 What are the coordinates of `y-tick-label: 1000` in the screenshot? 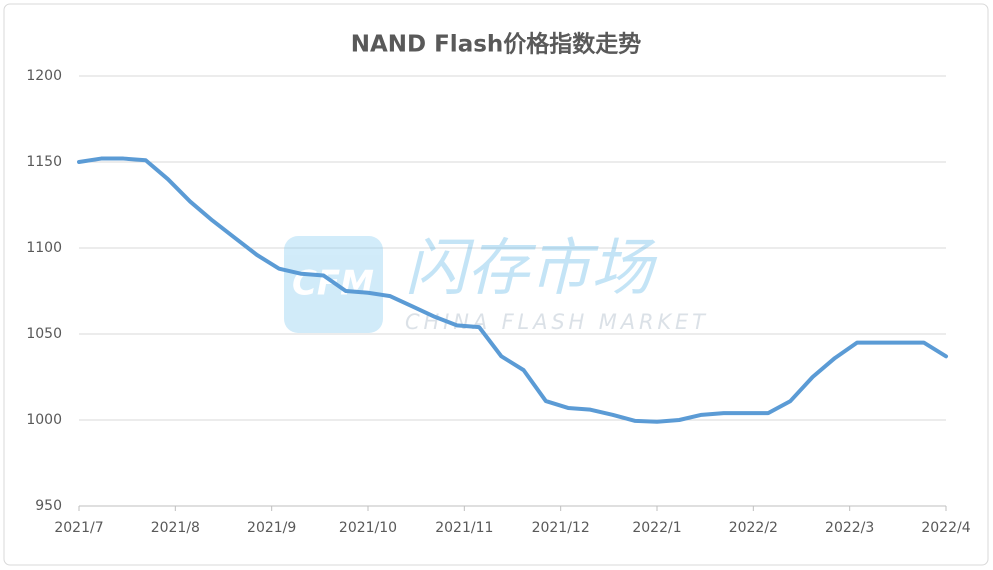 It's located at (44, 420).